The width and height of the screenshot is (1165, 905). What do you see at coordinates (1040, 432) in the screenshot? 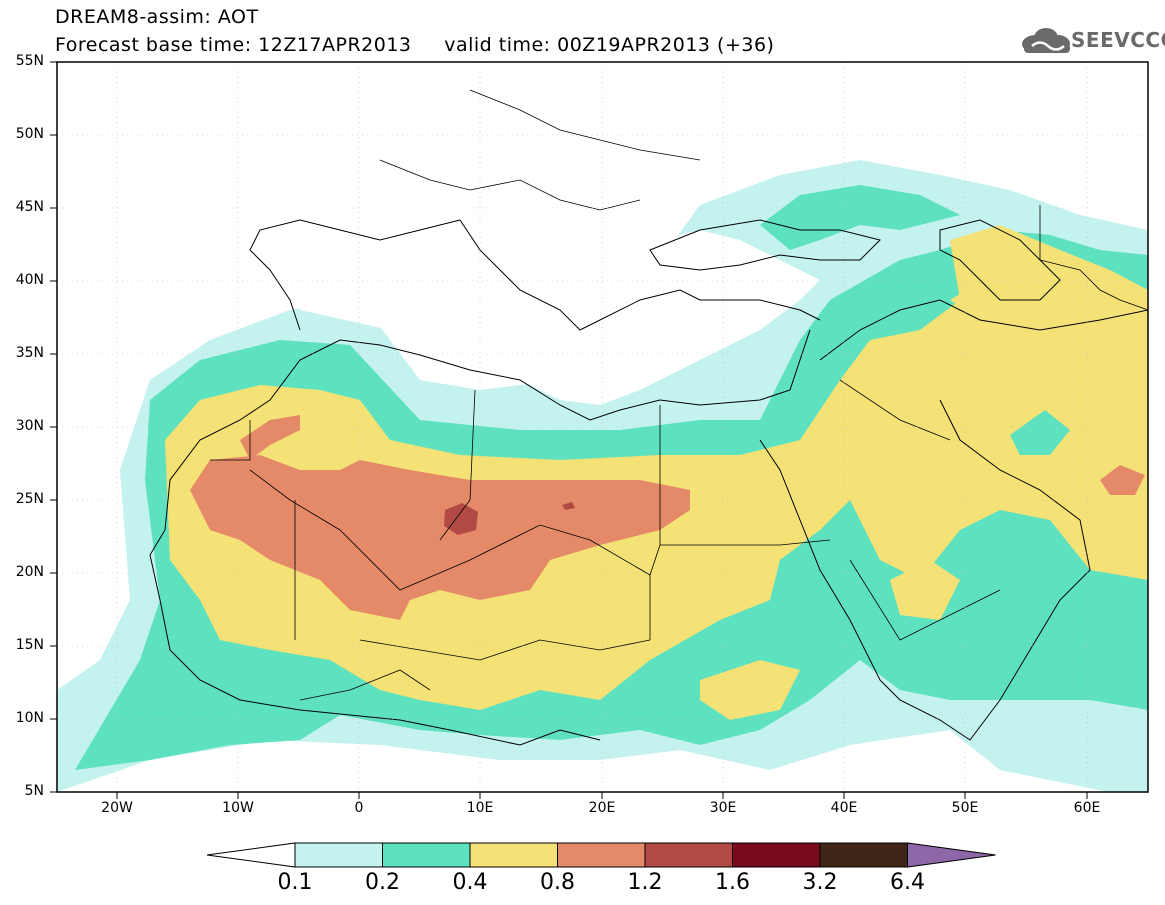
I see `aot-contour-0.2-patch` at bounding box center [1040, 432].